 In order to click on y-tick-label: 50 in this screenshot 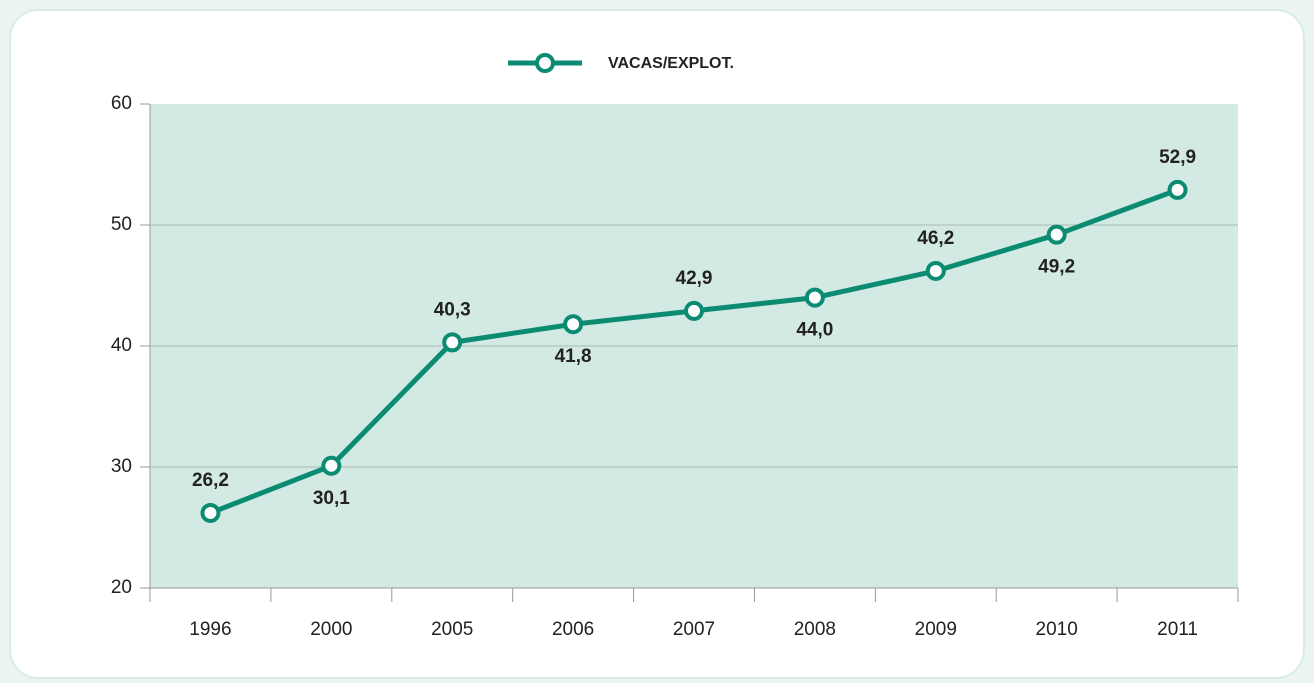, I will do `click(121, 224)`.